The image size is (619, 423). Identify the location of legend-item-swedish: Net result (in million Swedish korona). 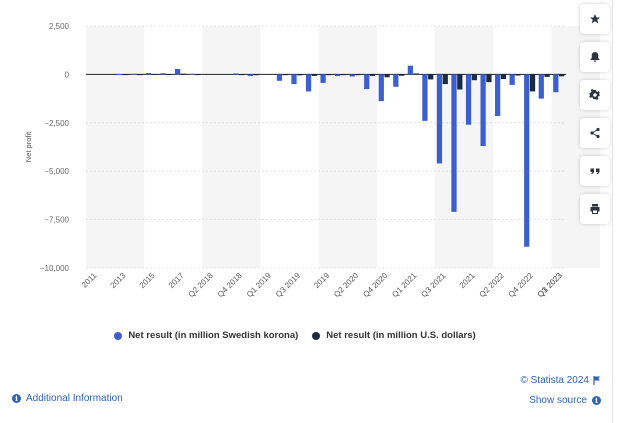
(206, 335).